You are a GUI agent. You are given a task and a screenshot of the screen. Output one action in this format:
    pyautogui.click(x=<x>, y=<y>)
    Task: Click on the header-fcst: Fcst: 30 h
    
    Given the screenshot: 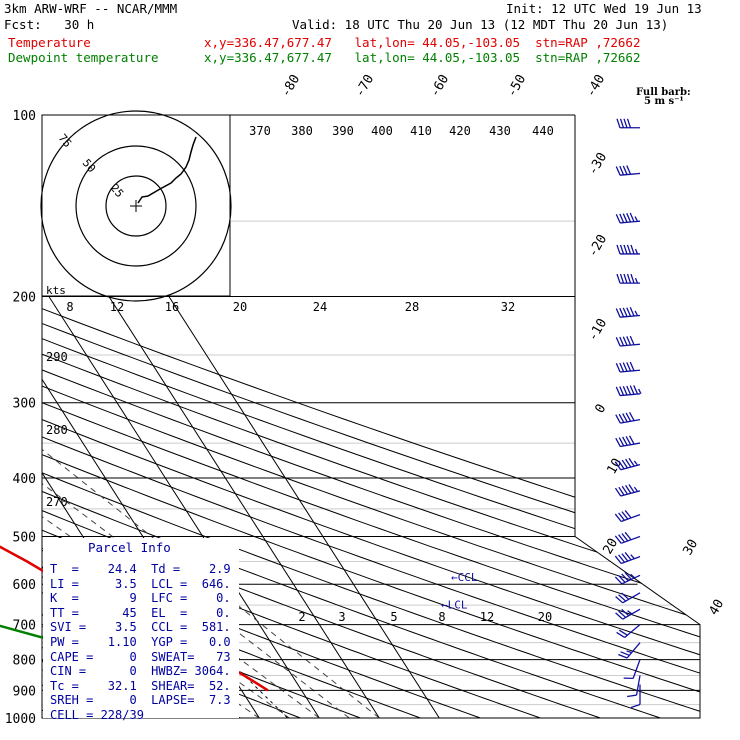 What is the action you would take?
    pyautogui.click(x=49, y=24)
    